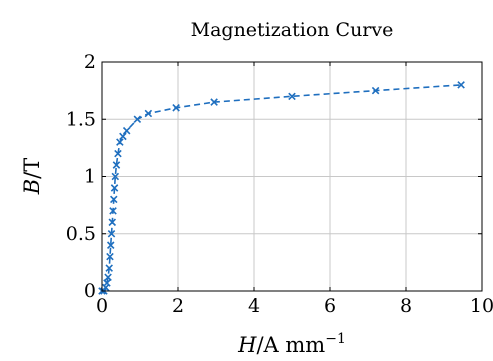 This screenshot has width=493, height=361. Describe the element at coordinates (81, 119) in the screenshot. I see `y-tick-label: 1.5` at that location.